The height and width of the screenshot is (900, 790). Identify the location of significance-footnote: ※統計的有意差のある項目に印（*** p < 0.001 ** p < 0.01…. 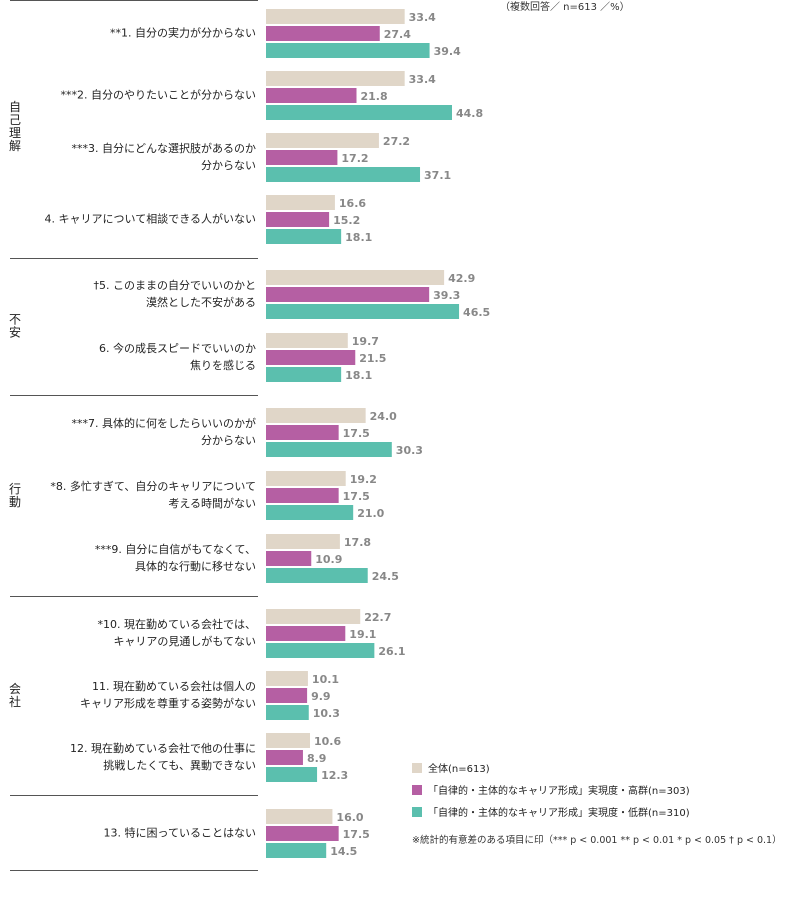
(597, 840).